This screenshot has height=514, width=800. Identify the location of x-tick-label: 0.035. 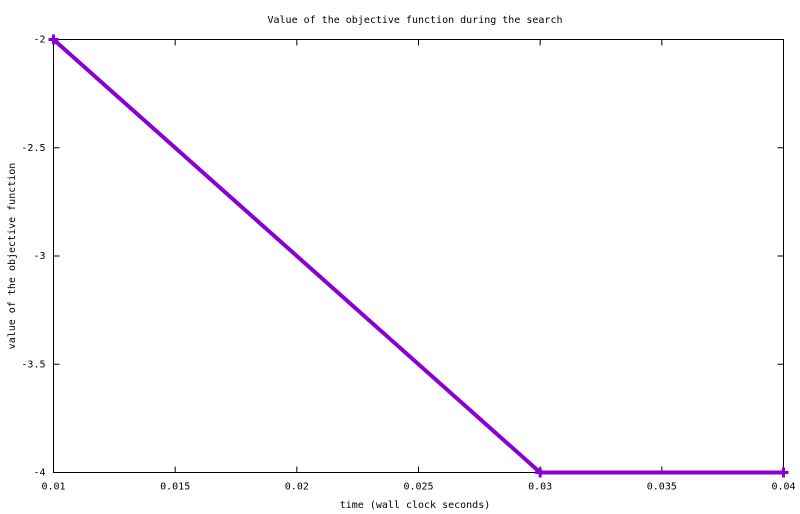
(662, 487).